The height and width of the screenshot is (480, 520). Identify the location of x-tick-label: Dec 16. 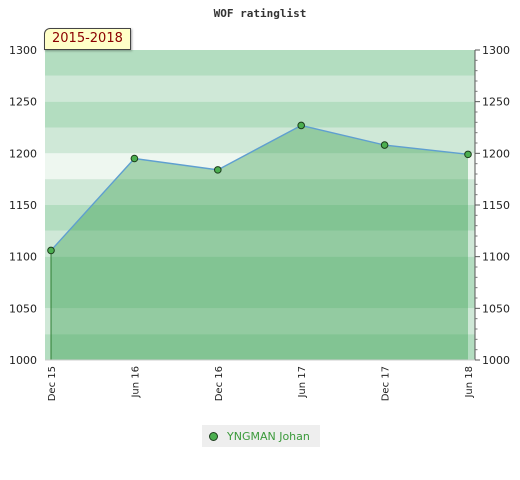
(219, 383).